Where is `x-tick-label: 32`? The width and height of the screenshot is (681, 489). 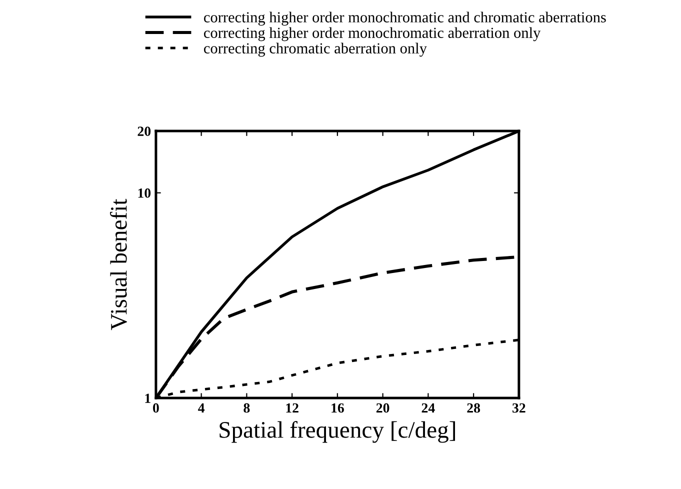
x-tick-label: 32 is located at coordinates (519, 408).